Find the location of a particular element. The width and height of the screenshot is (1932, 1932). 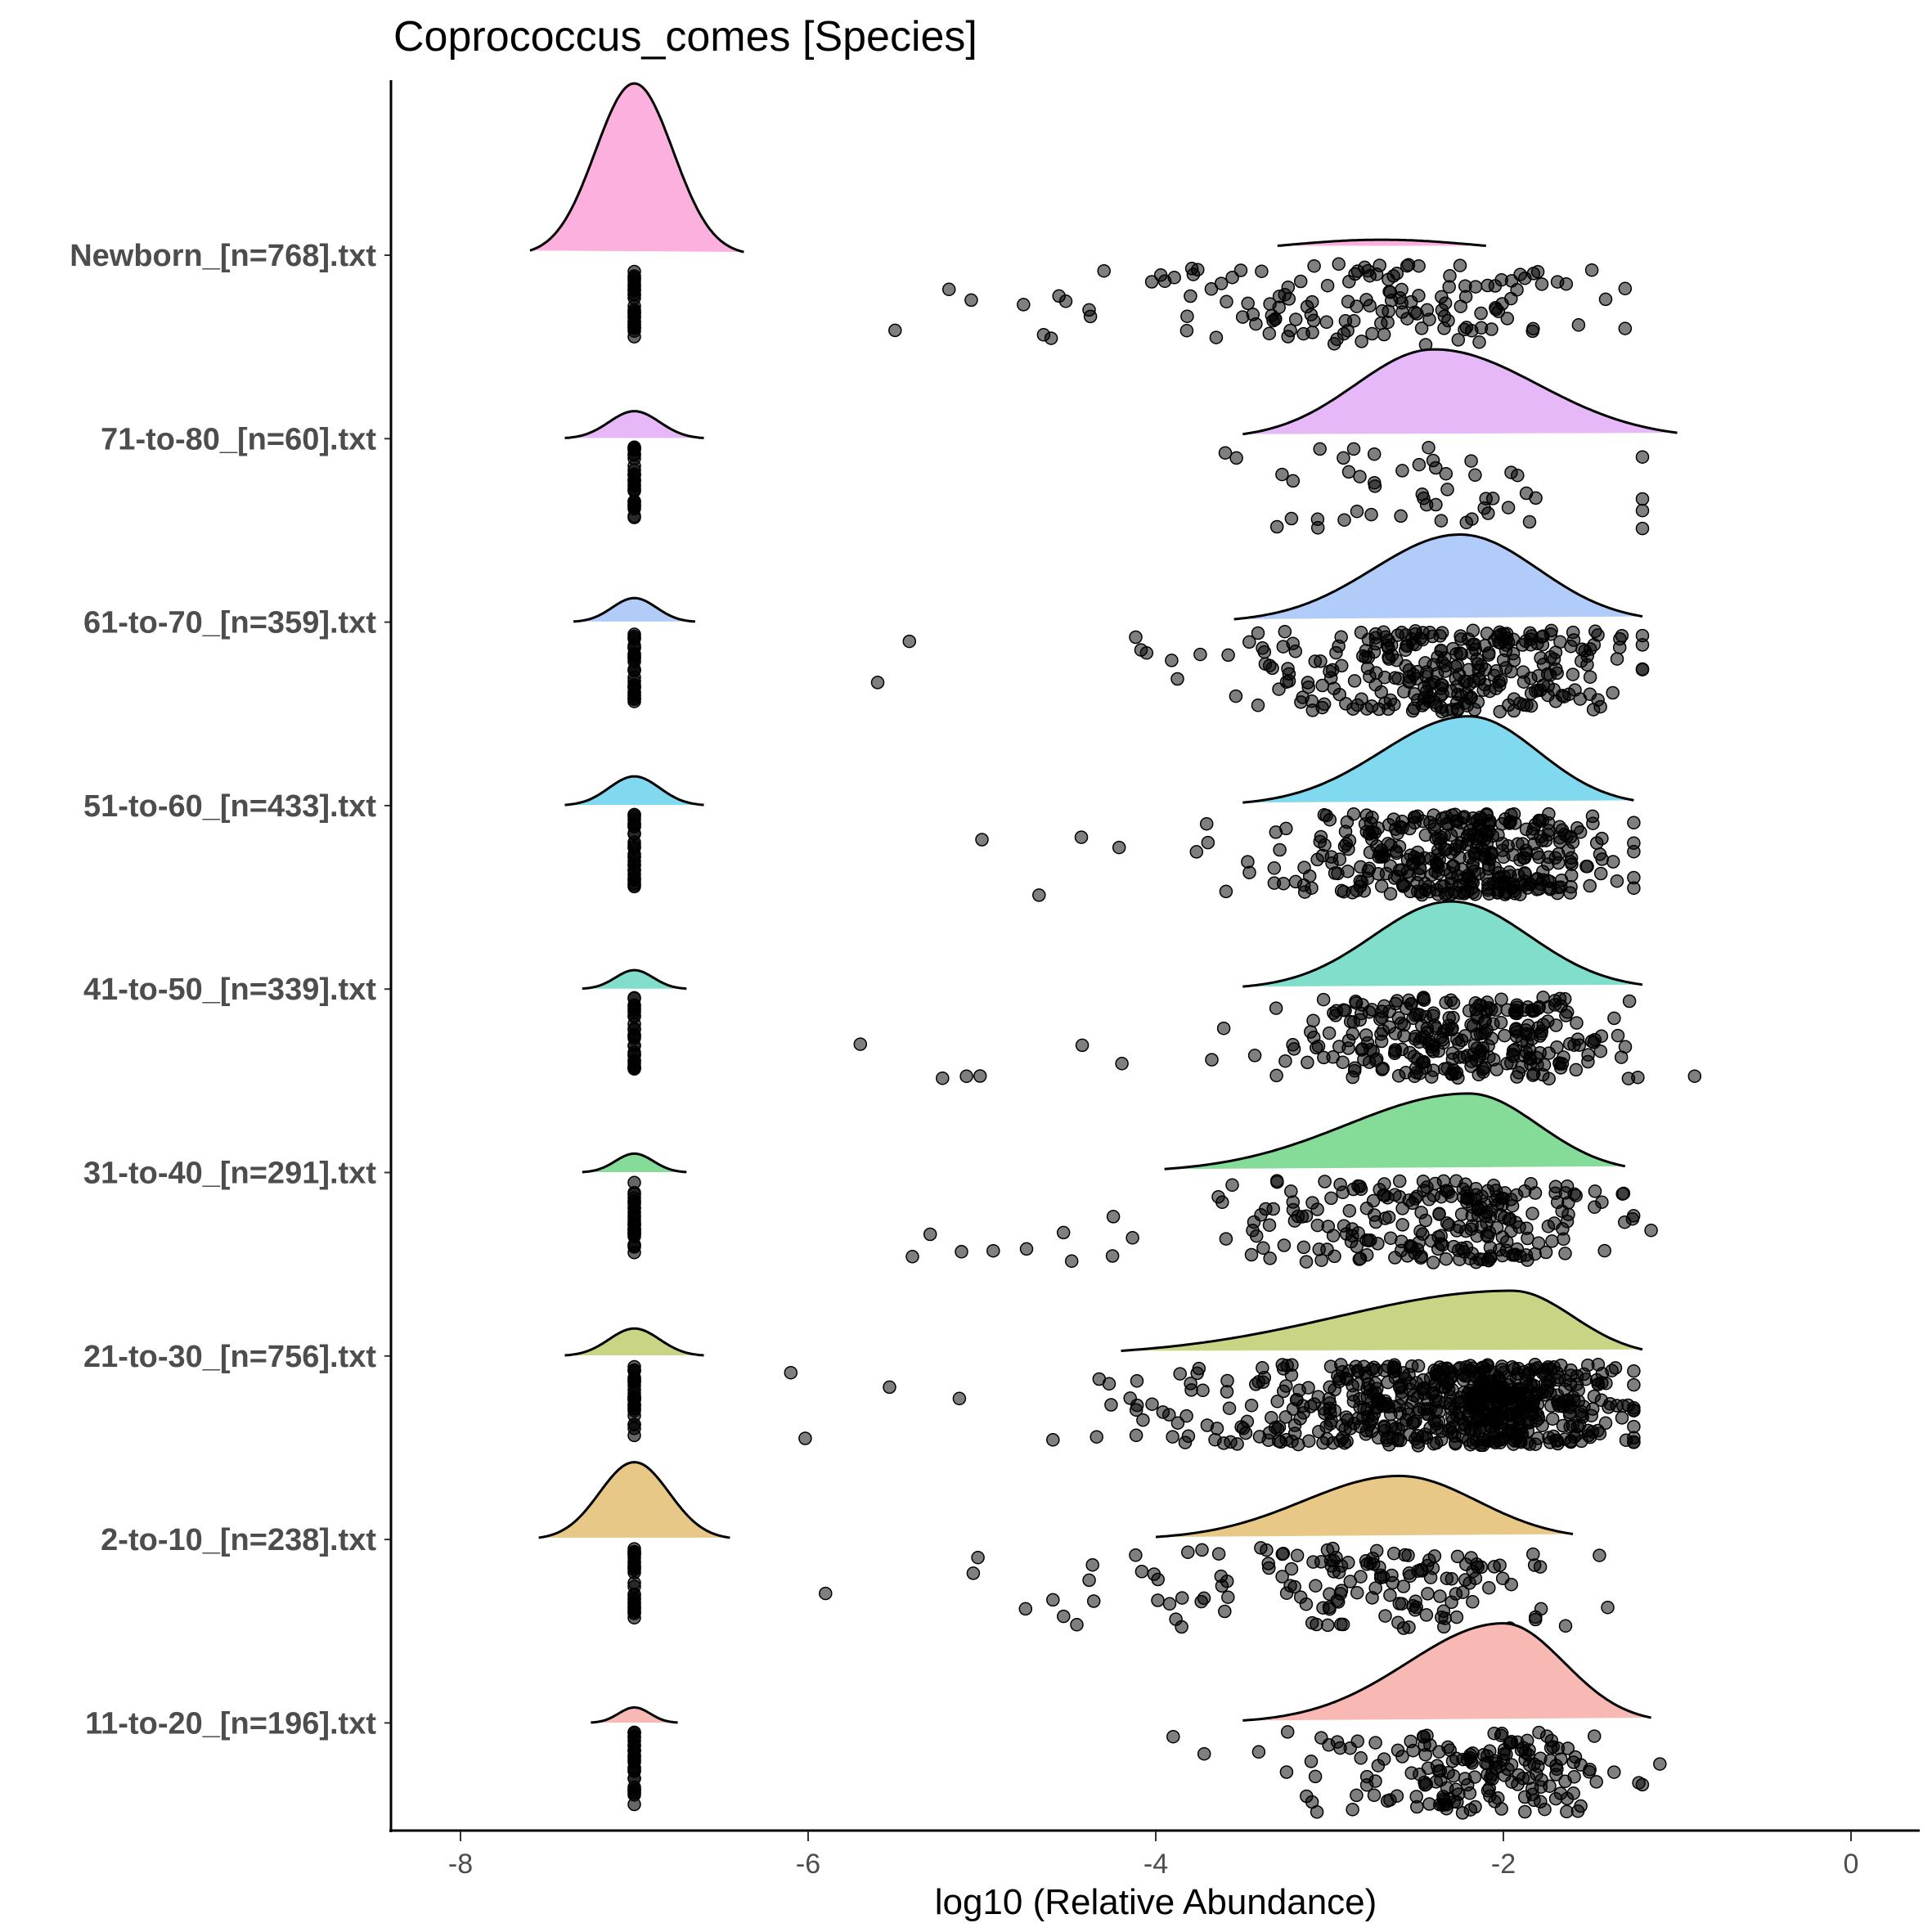

density-outline is located at coordinates (1443, 944).